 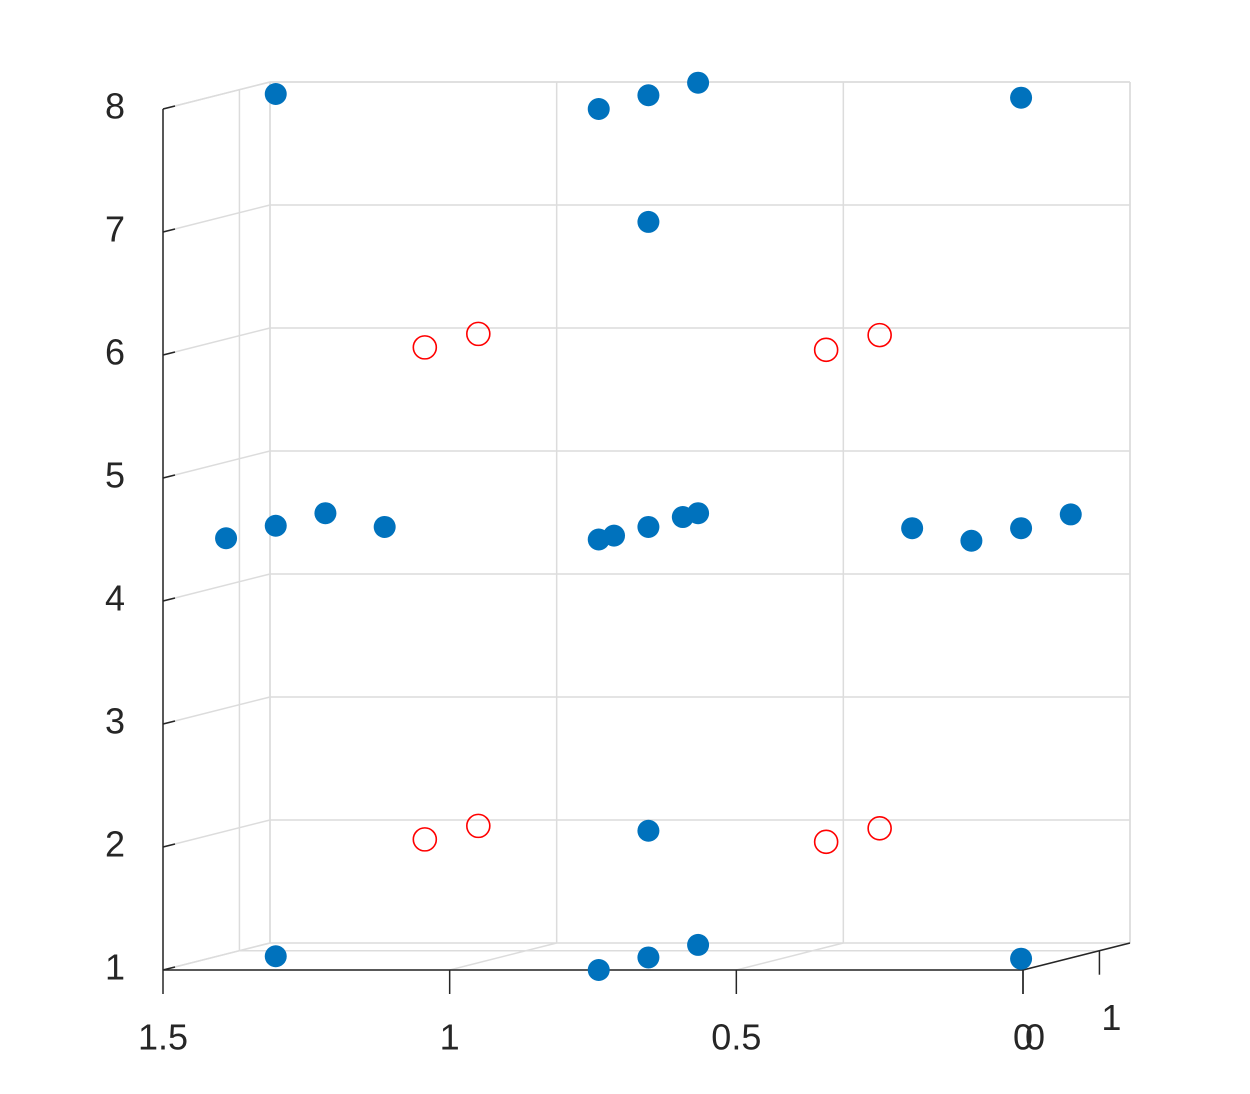 I want to click on z-tick-label: 3, so click(x=115, y=721).